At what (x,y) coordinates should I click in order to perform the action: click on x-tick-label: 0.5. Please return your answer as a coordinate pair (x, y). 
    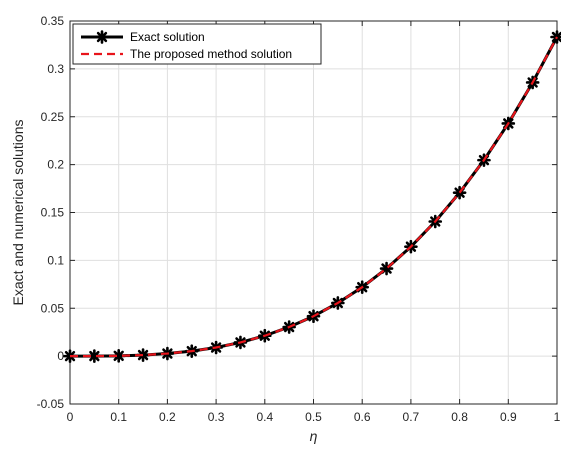
    Looking at the image, I should click on (313, 417).